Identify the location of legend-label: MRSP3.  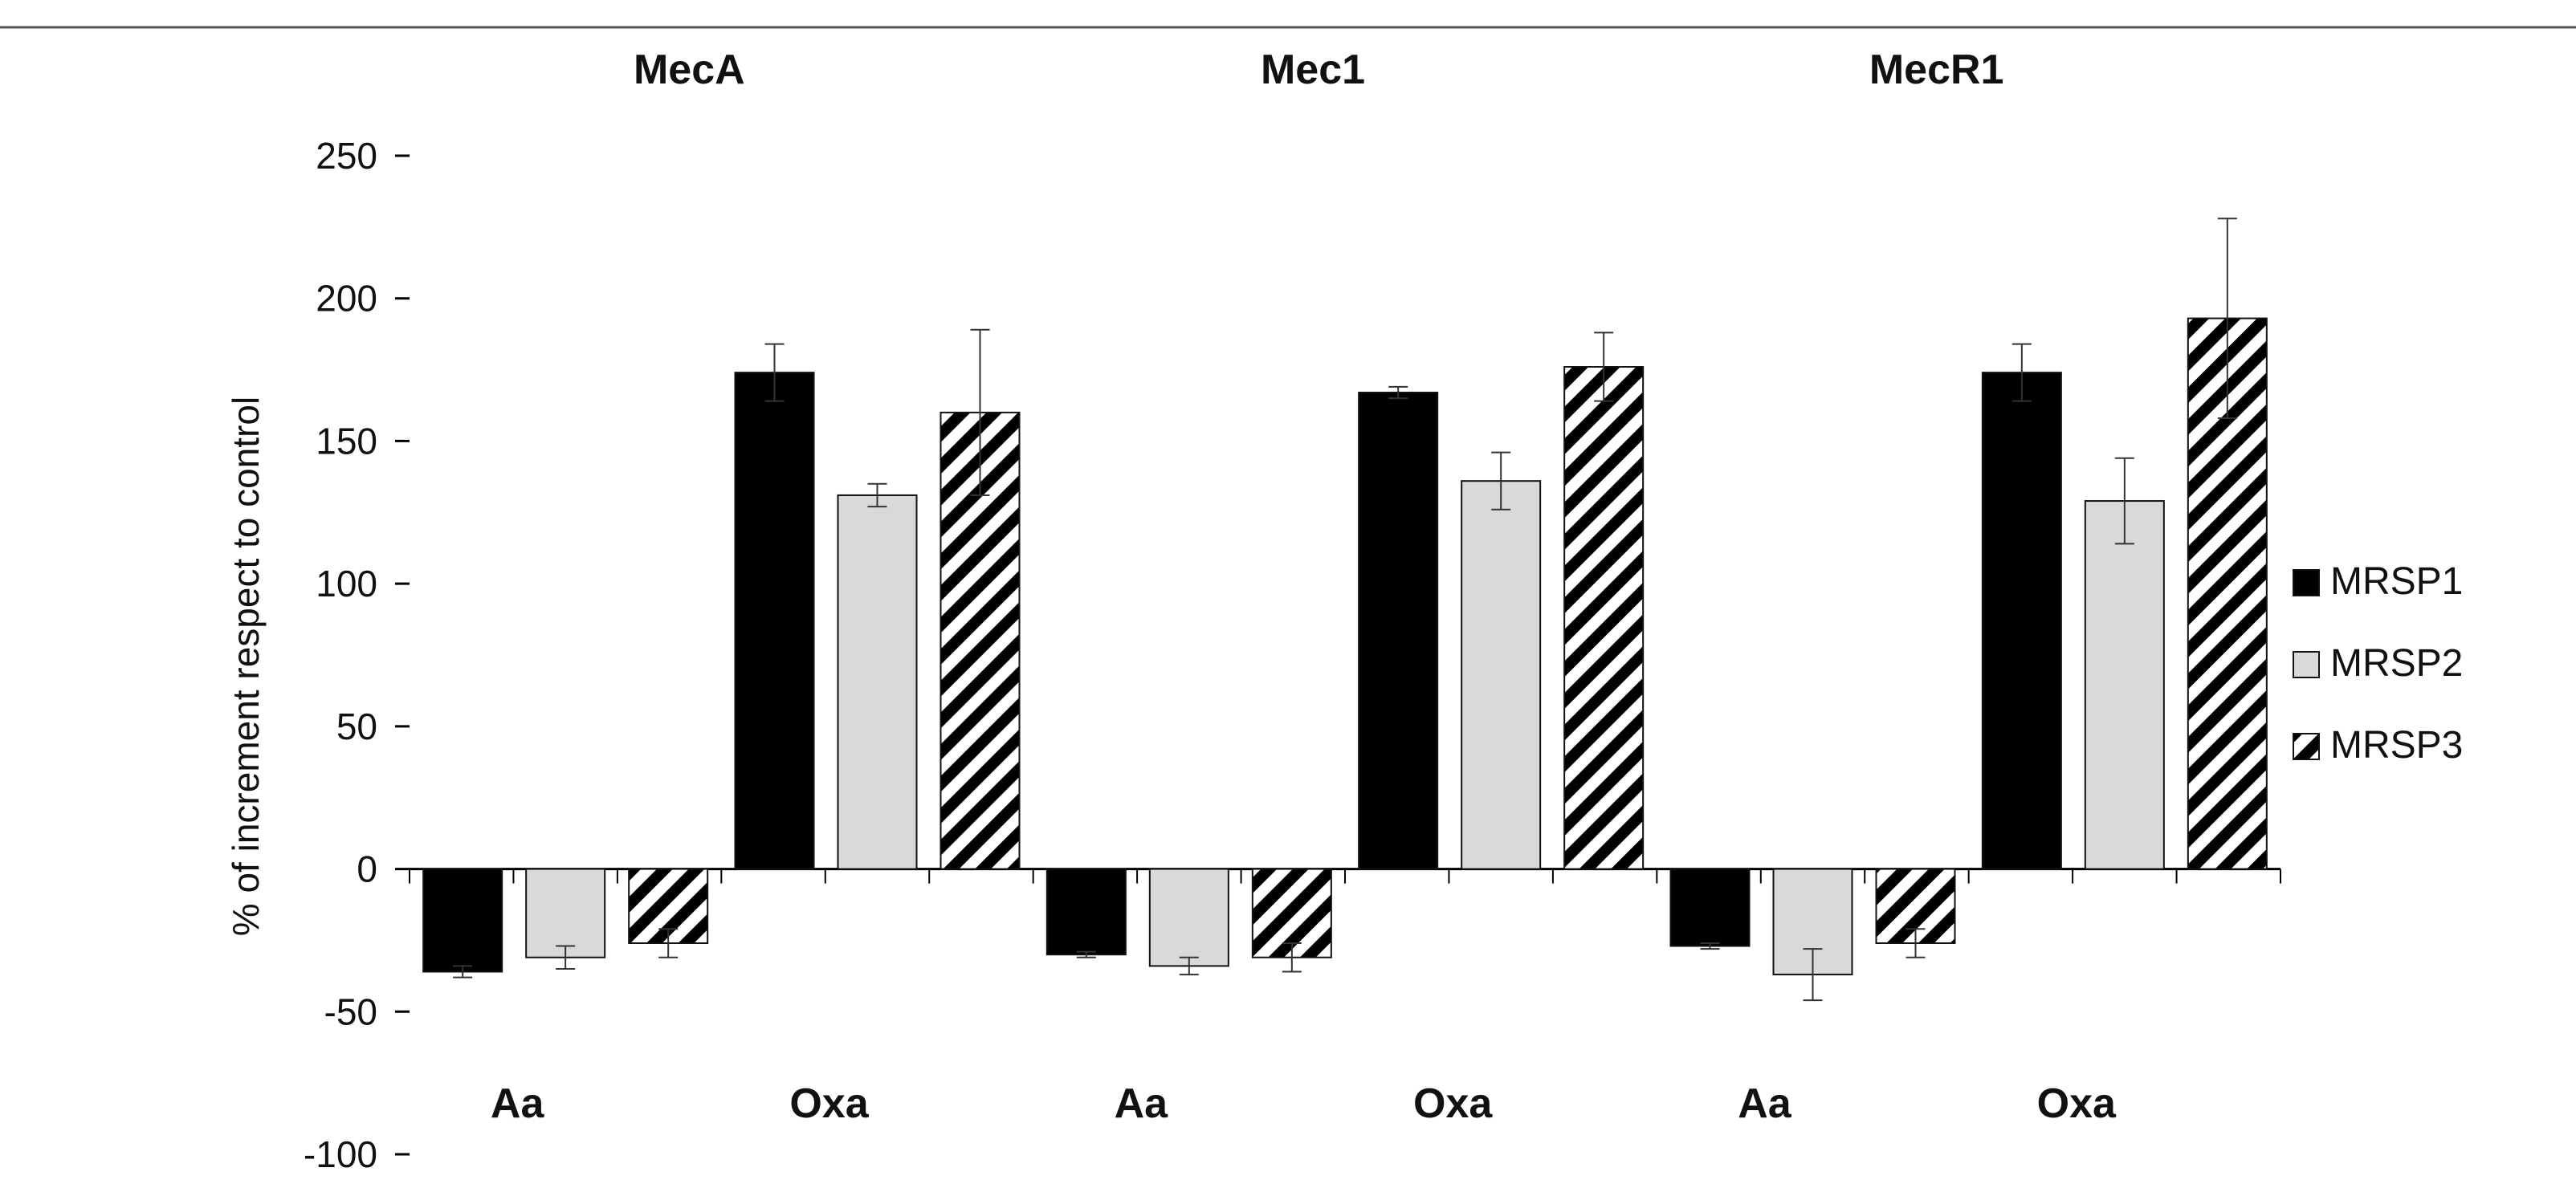
(2396, 745).